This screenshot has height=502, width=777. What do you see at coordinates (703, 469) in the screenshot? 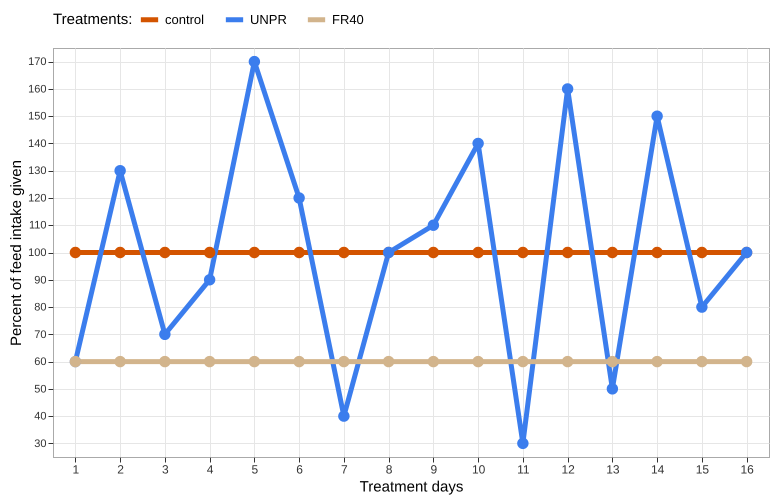
I see `x-tick-label: 15` at bounding box center [703, 469].